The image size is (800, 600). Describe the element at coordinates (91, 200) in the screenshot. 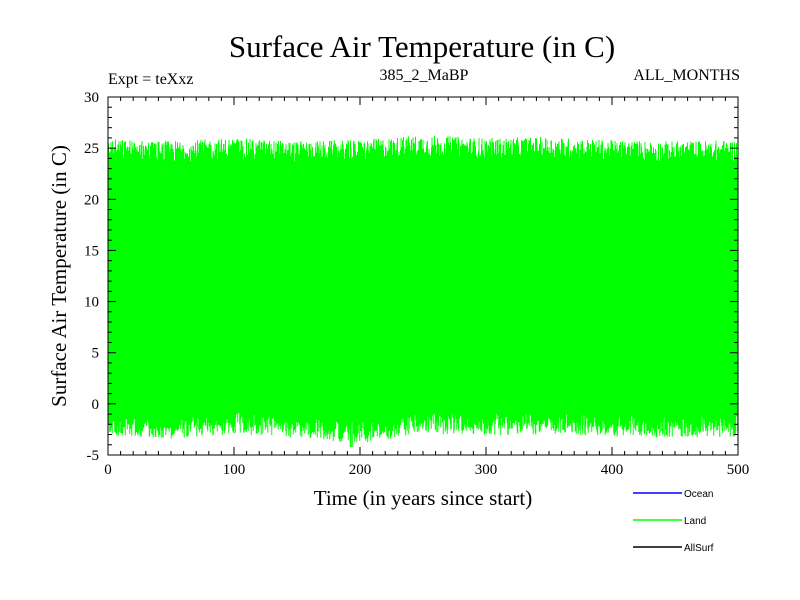

I see `y-tick-label: 20` at that location.